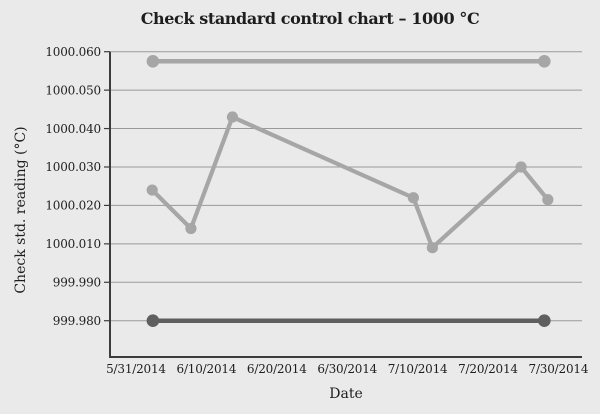 The height and width of the screenshot is (414, 600). What do you see at coordinates (277, 369) in the screenshot?
I see `x-tick-label: 6/20/2014` at bounding box center [277, 369].